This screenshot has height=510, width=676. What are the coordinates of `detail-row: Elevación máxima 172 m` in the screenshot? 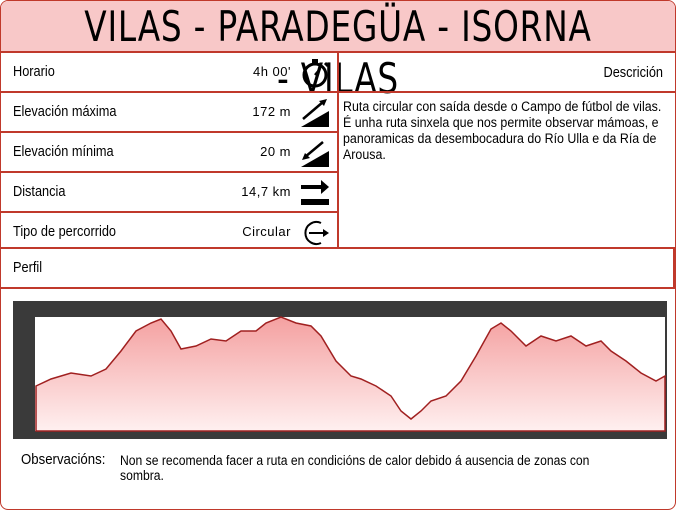 It's located at (169, 113).